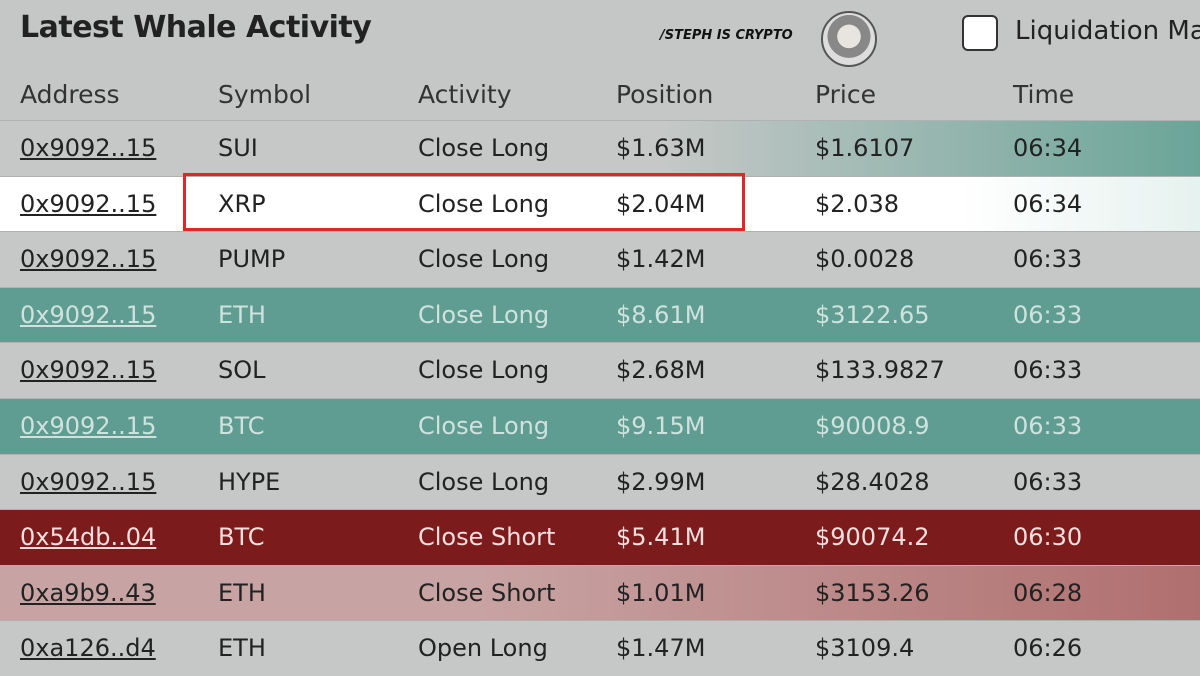 This screenshot has width=1200, height=676. What do you see at coordinates (661, 648) in the screenshot?
I see `table-cell: $1.47M` at bounding box center [661, 648].